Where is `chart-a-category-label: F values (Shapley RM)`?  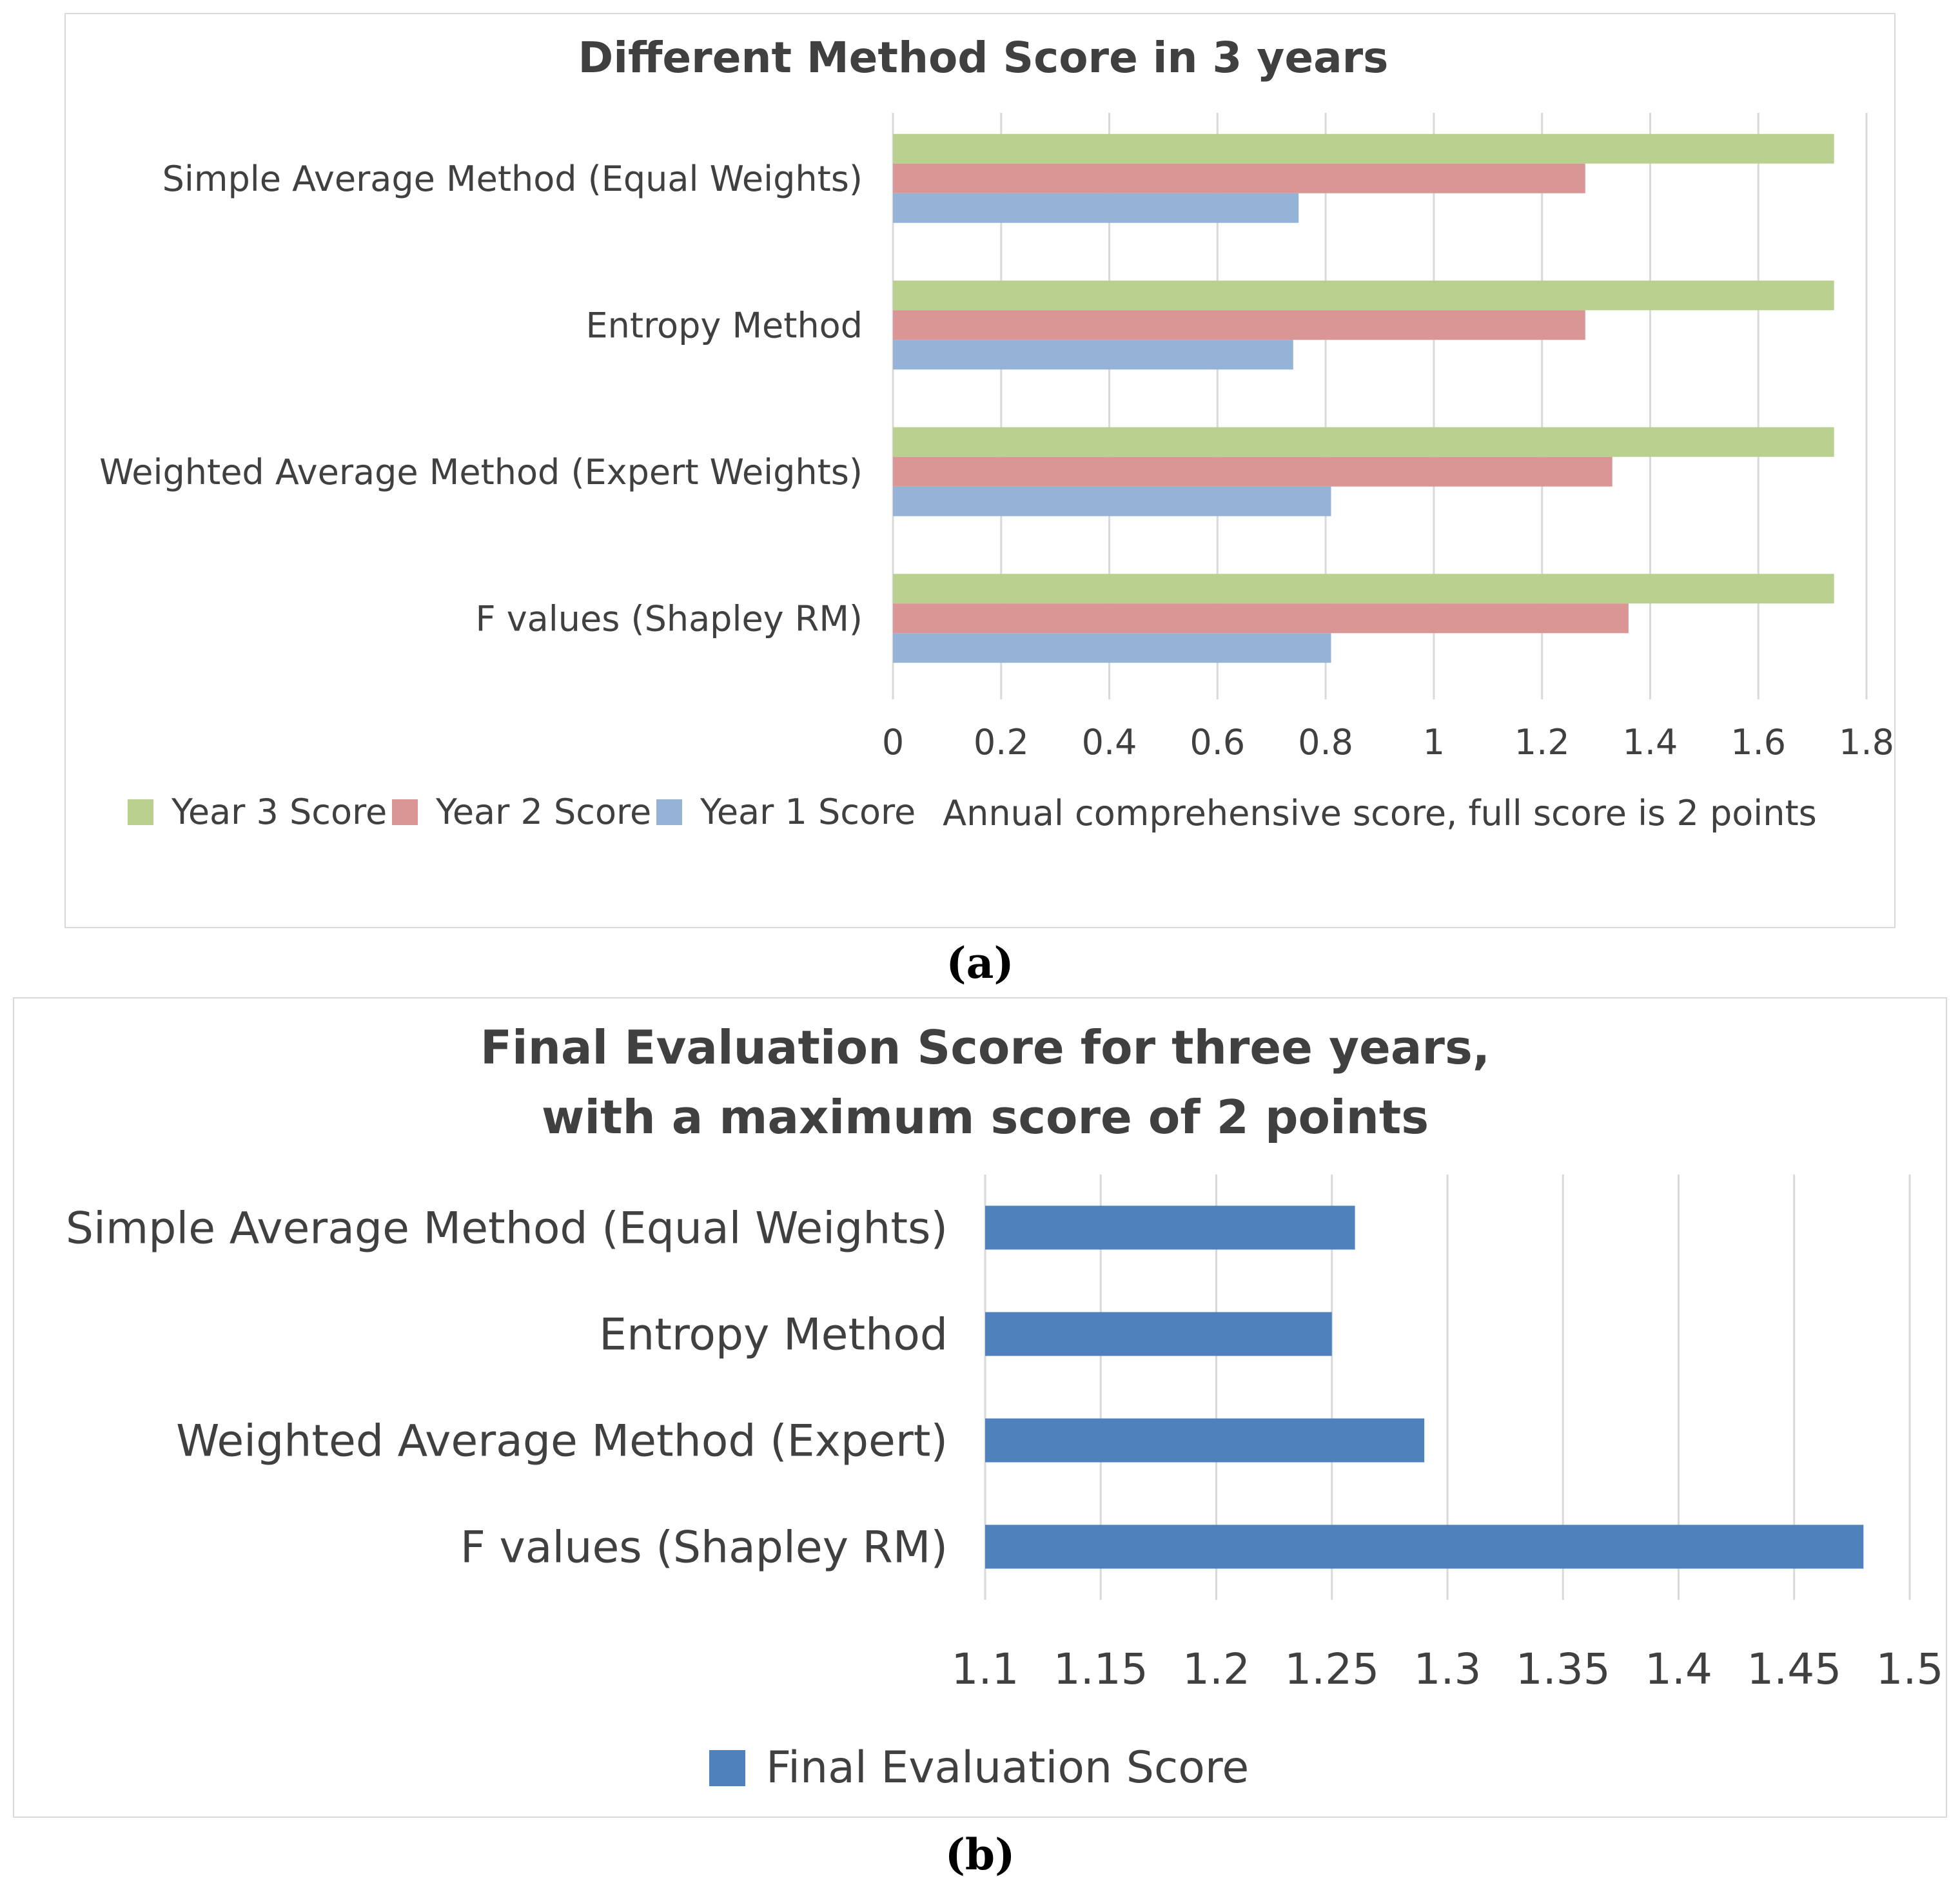 chart-a-category-label: F values (Shapley RM) is located at coordinates (669, 618).